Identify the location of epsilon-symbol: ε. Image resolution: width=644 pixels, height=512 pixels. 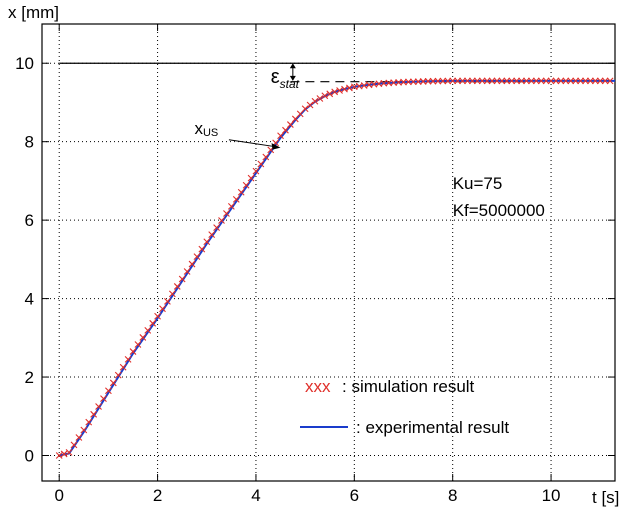
(275, 77).